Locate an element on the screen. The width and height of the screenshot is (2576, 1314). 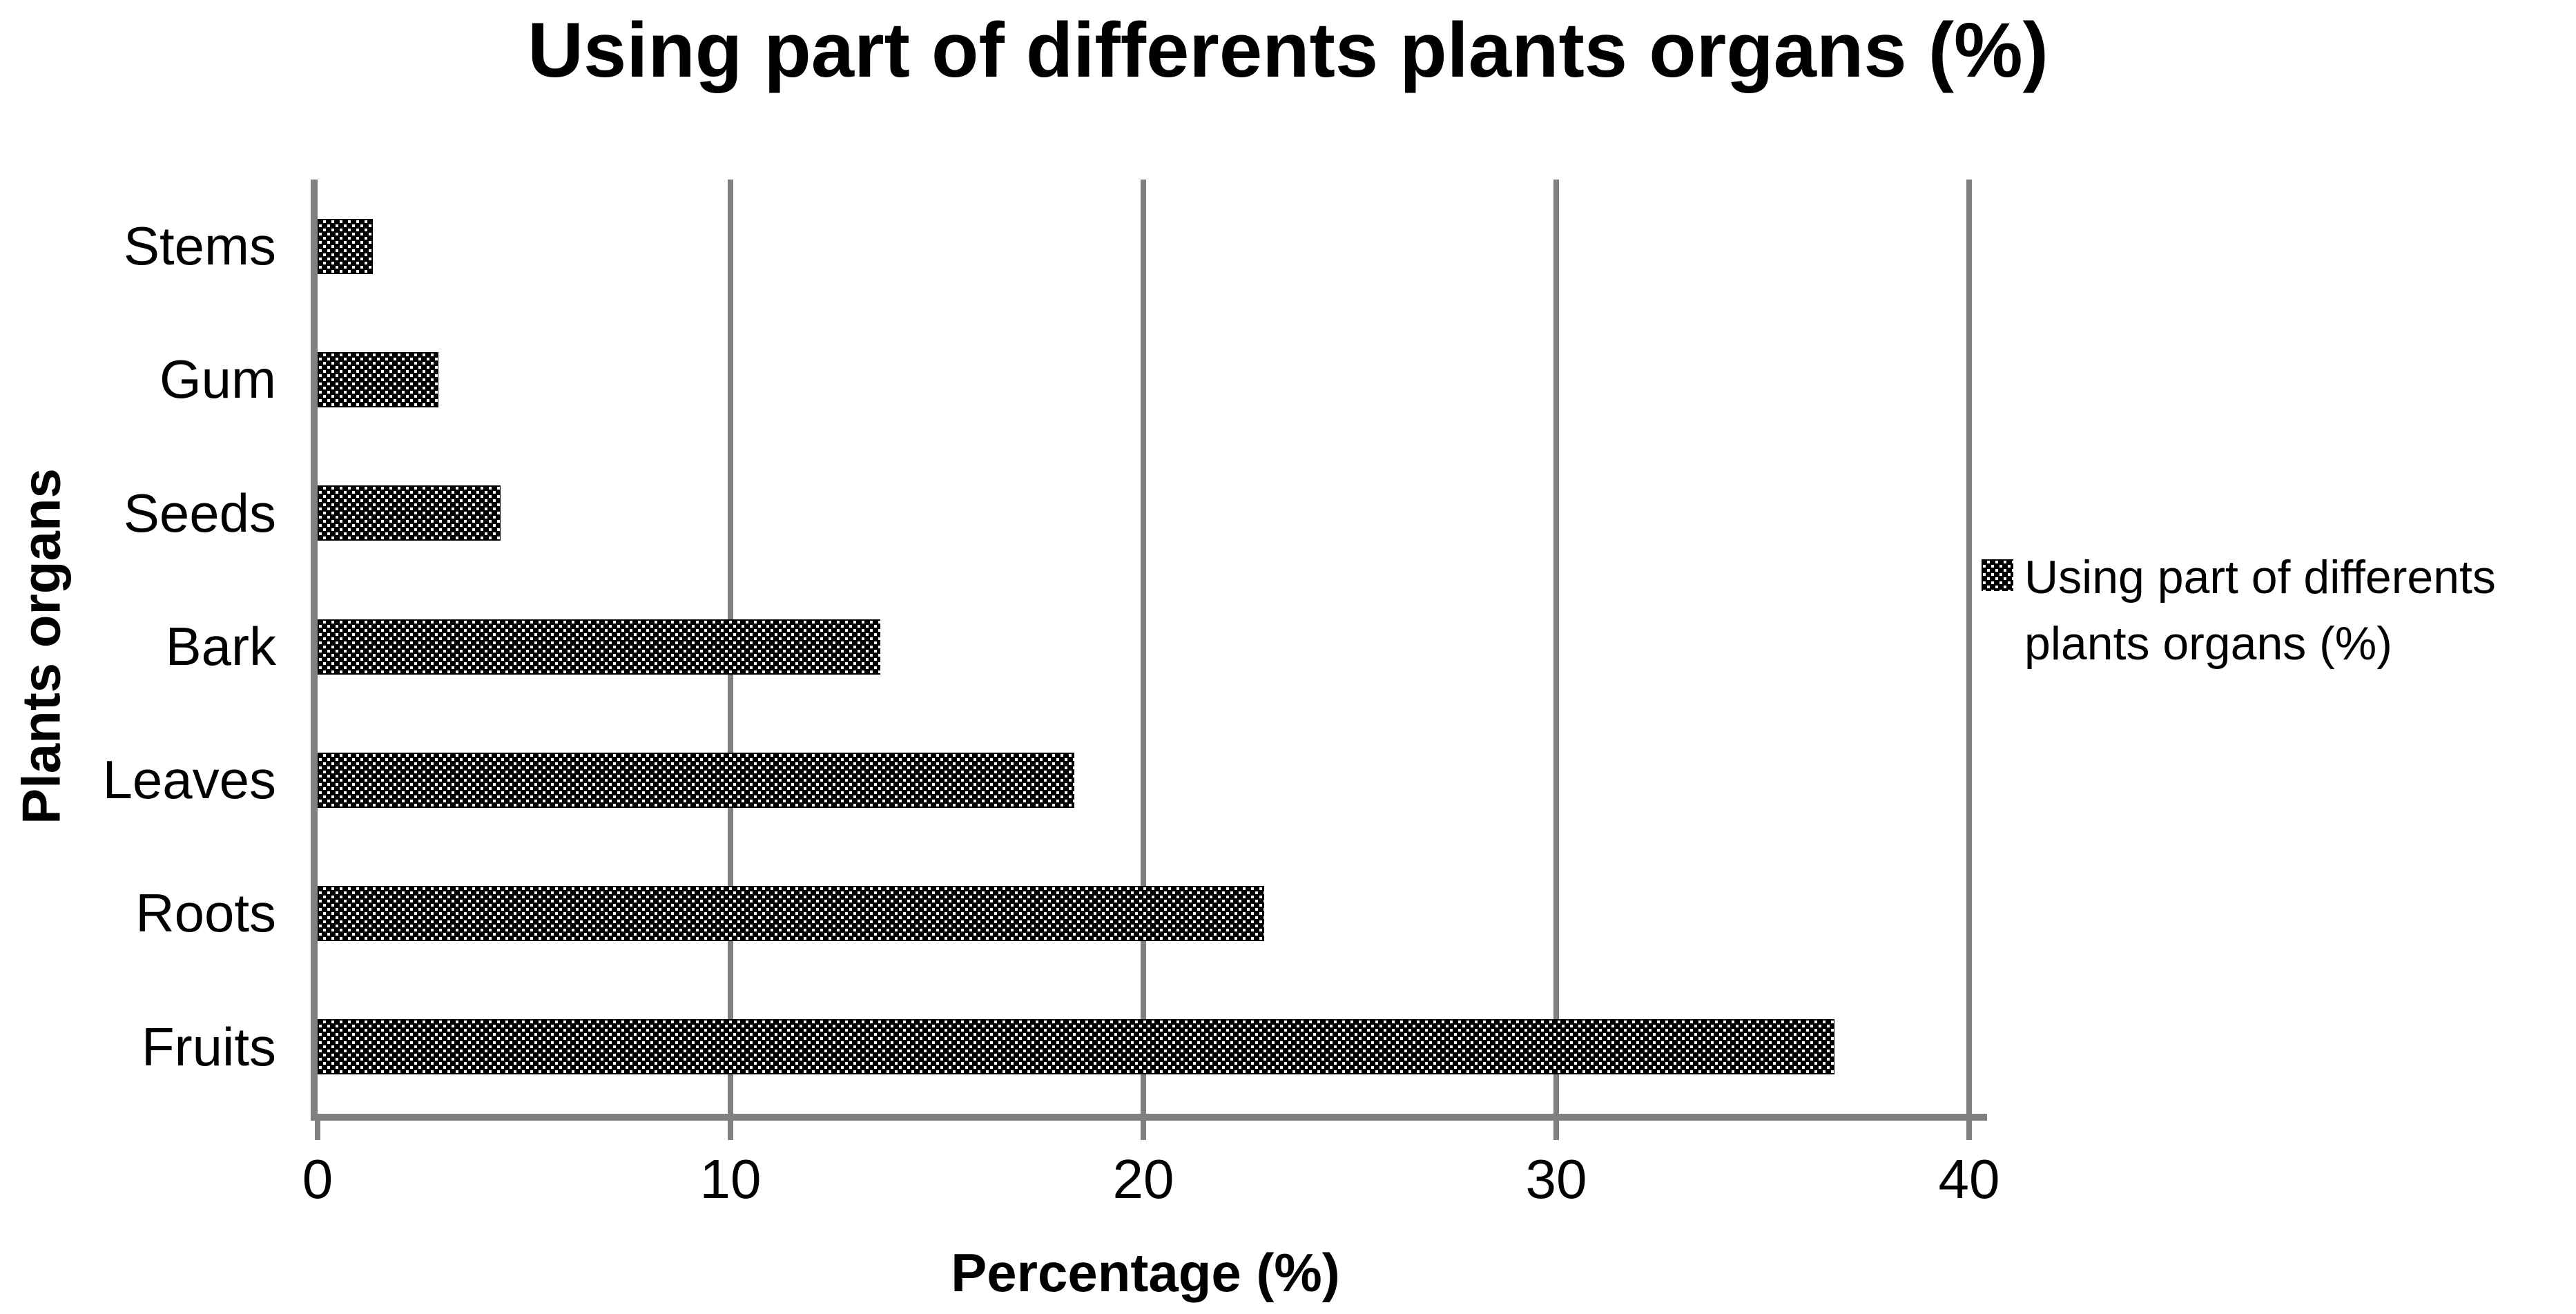
category-label-fruits: Fruits is located at coordinates (209, 1046).